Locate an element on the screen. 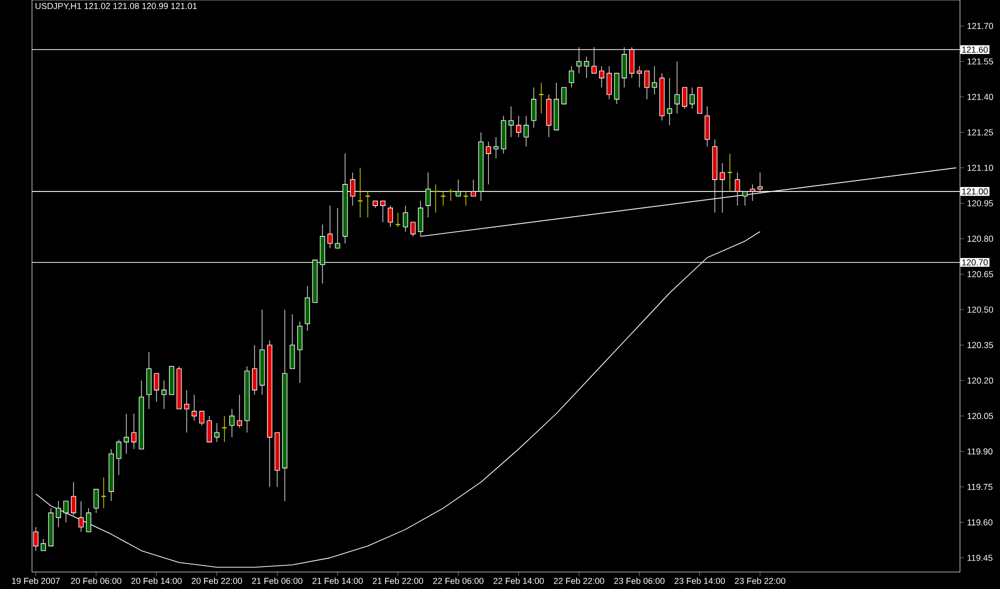 The image size is (1000, 589). y-tick-label: 119.90 is located at coordinates (980, 451).